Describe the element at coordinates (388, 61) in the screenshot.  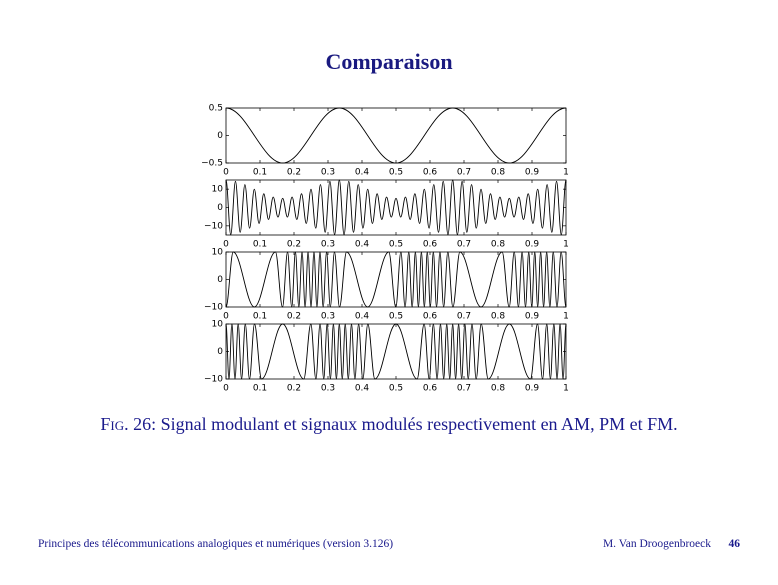
I see `slide-title: Comparaison` at that location.